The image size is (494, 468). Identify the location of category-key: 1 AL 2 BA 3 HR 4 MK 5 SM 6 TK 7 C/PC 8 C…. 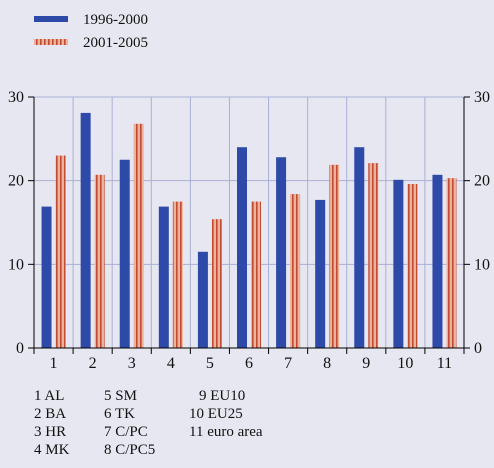
(148, 423).